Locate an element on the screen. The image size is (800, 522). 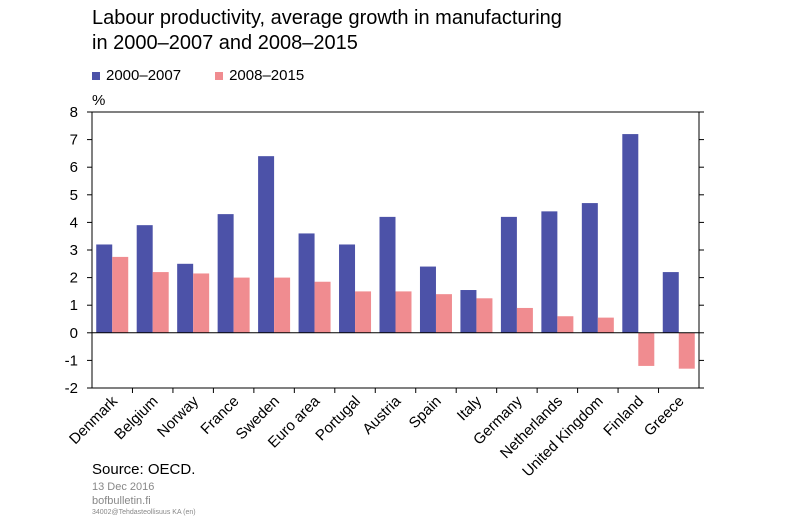
legend-swatch-series1 is located at coordinates (96, 75).